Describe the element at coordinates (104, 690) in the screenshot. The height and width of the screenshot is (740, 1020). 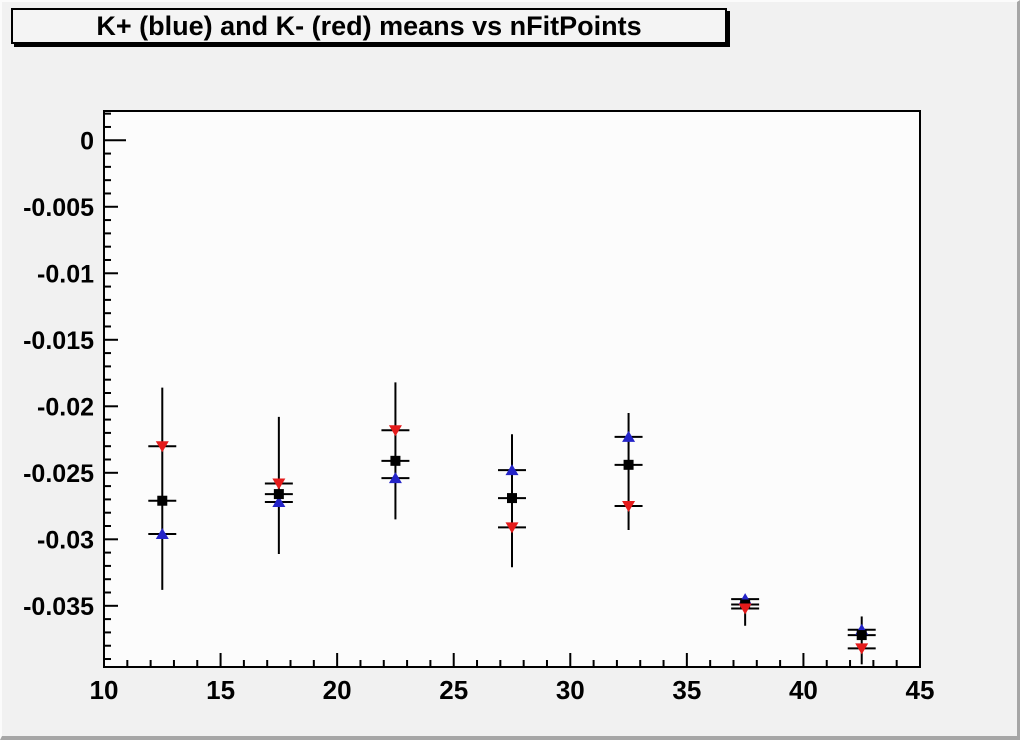
I see `x-axis-tick-label: 10` at that location.